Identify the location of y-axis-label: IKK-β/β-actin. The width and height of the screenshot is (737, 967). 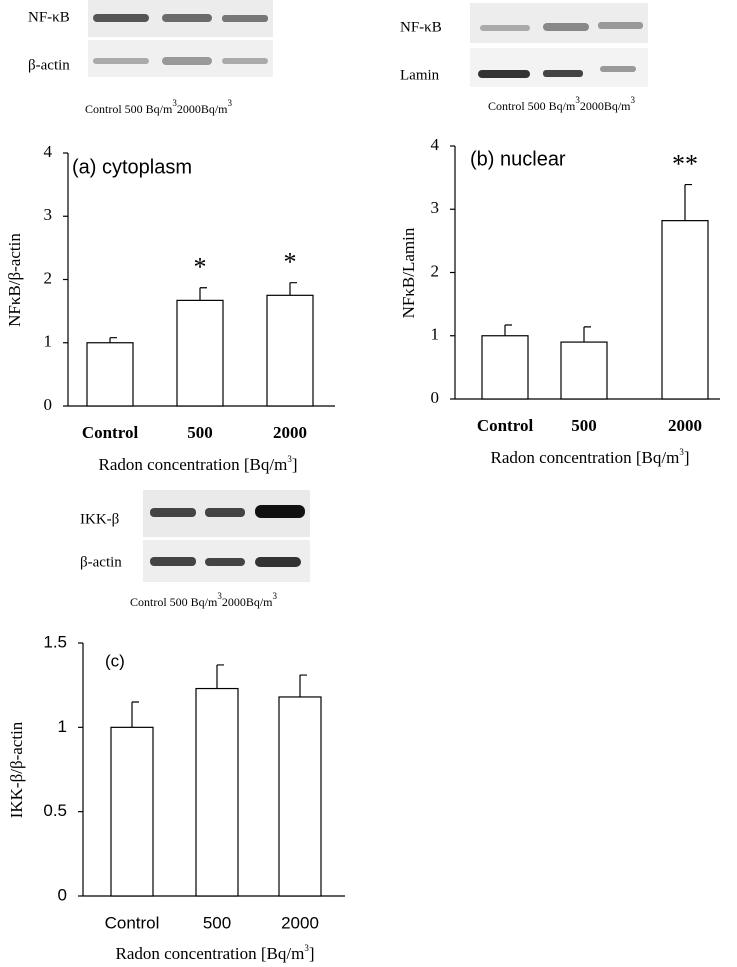
(16, 769).